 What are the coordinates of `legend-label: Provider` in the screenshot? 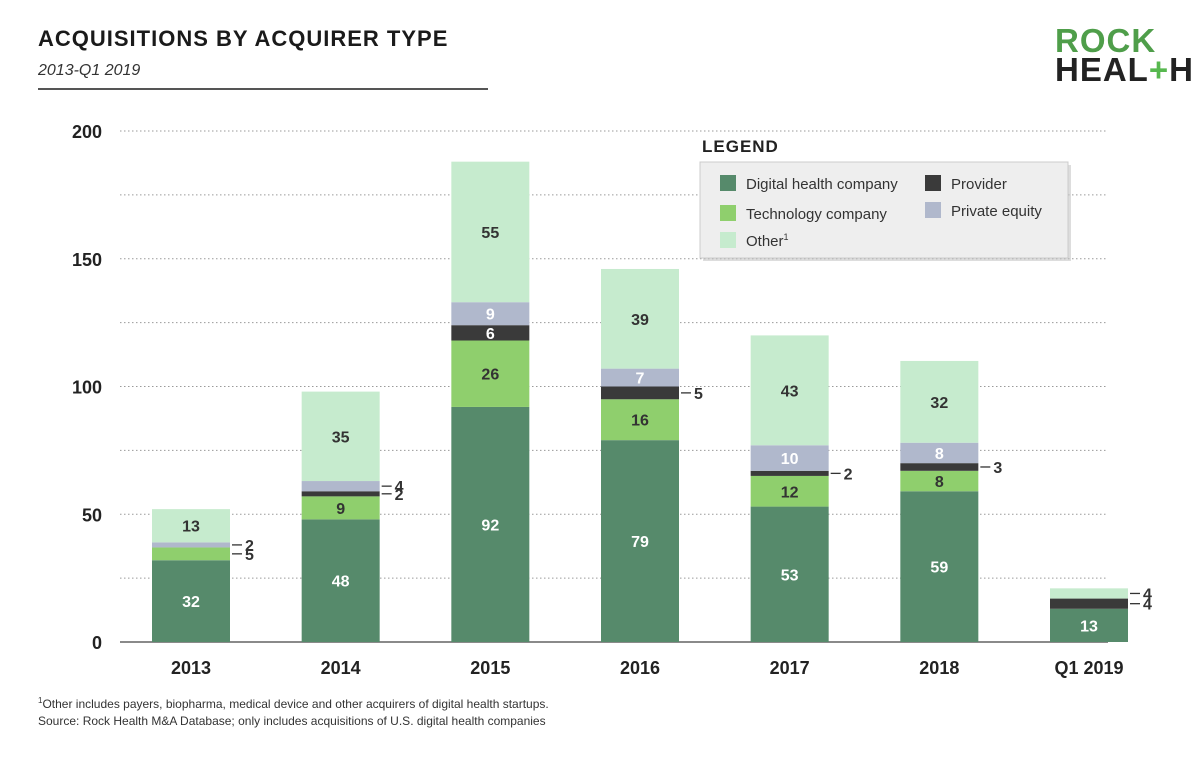 It's located at (979, 184).